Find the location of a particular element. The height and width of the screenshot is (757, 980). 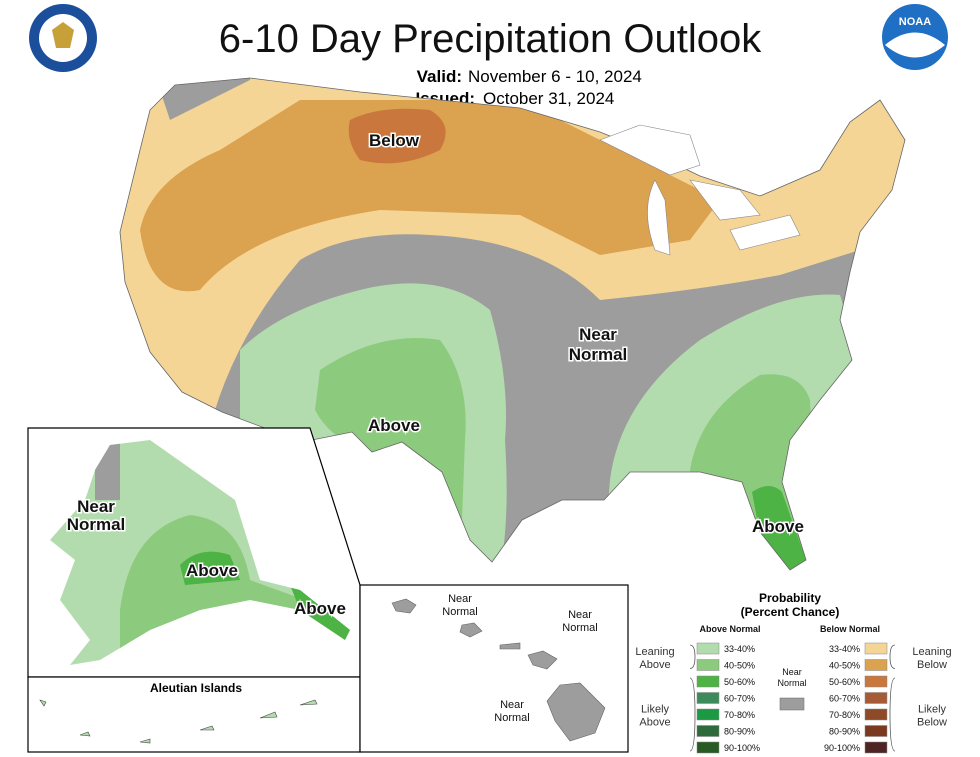

ak-label-above-panhandle: Above is located at coordinates (320, 608).